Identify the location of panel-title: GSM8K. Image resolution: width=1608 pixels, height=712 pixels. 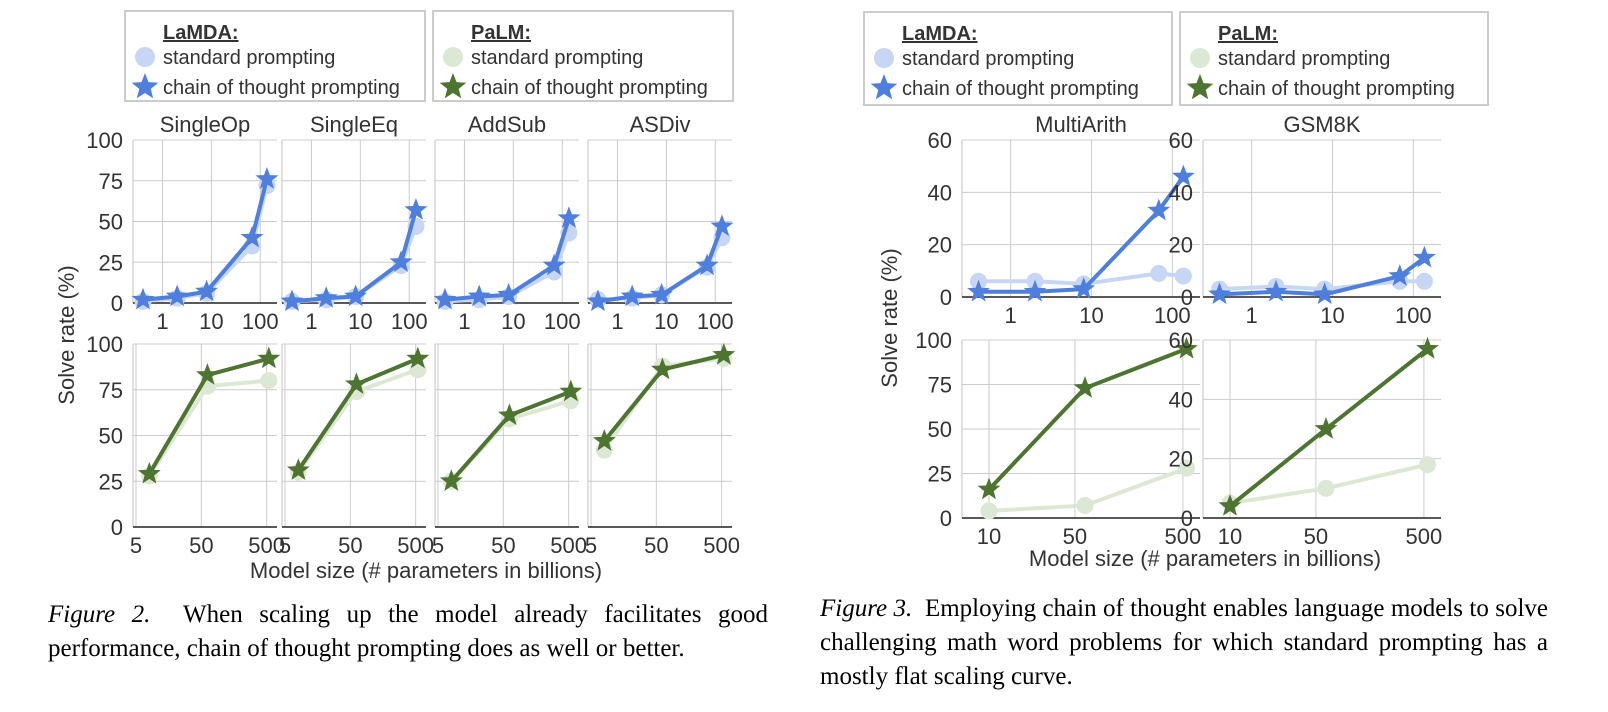
(1321, 124).